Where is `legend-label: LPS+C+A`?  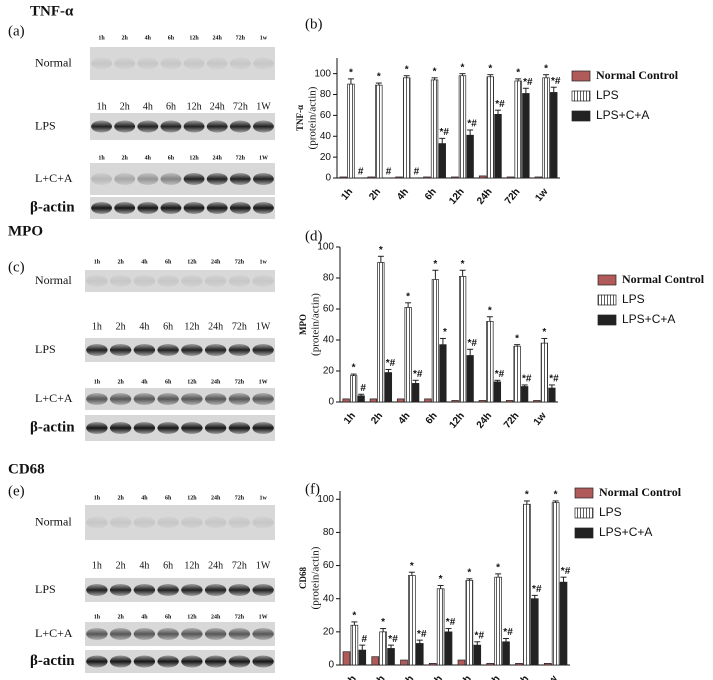 legend-label: LPS+C+A is located at coordinates (625, 532).